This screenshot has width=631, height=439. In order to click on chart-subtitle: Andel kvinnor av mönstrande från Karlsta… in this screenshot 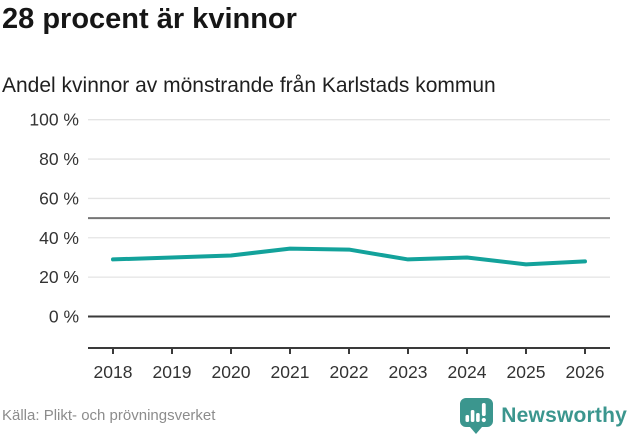, I will do `click(249, 85)`.